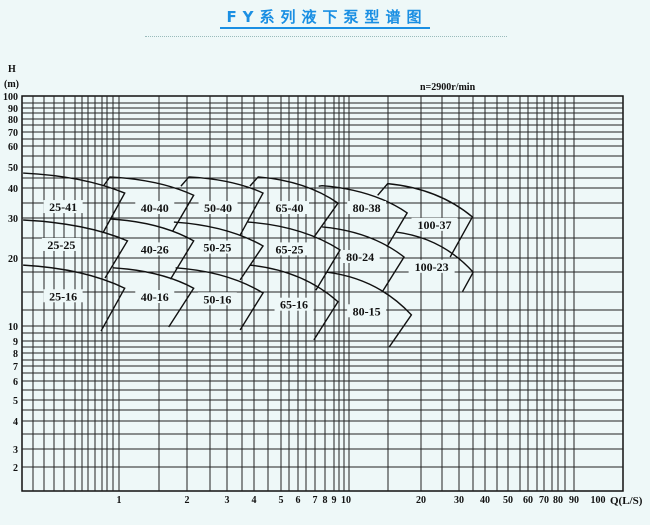  Describe the element at coordinates (626, 501) in the screenshot. I see `x-axis-label: Q(L/S)` at that location.